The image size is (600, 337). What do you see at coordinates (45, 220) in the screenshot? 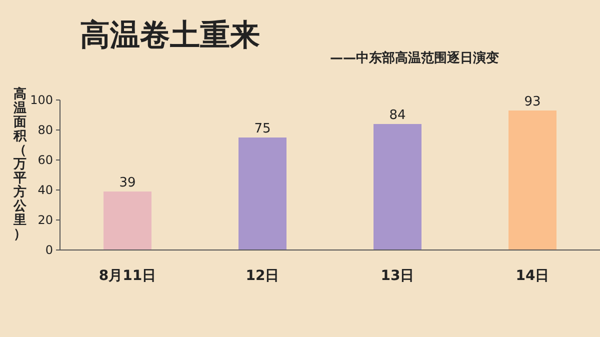
I see `y-tick-label: 20` at bounding box center [45, 220].